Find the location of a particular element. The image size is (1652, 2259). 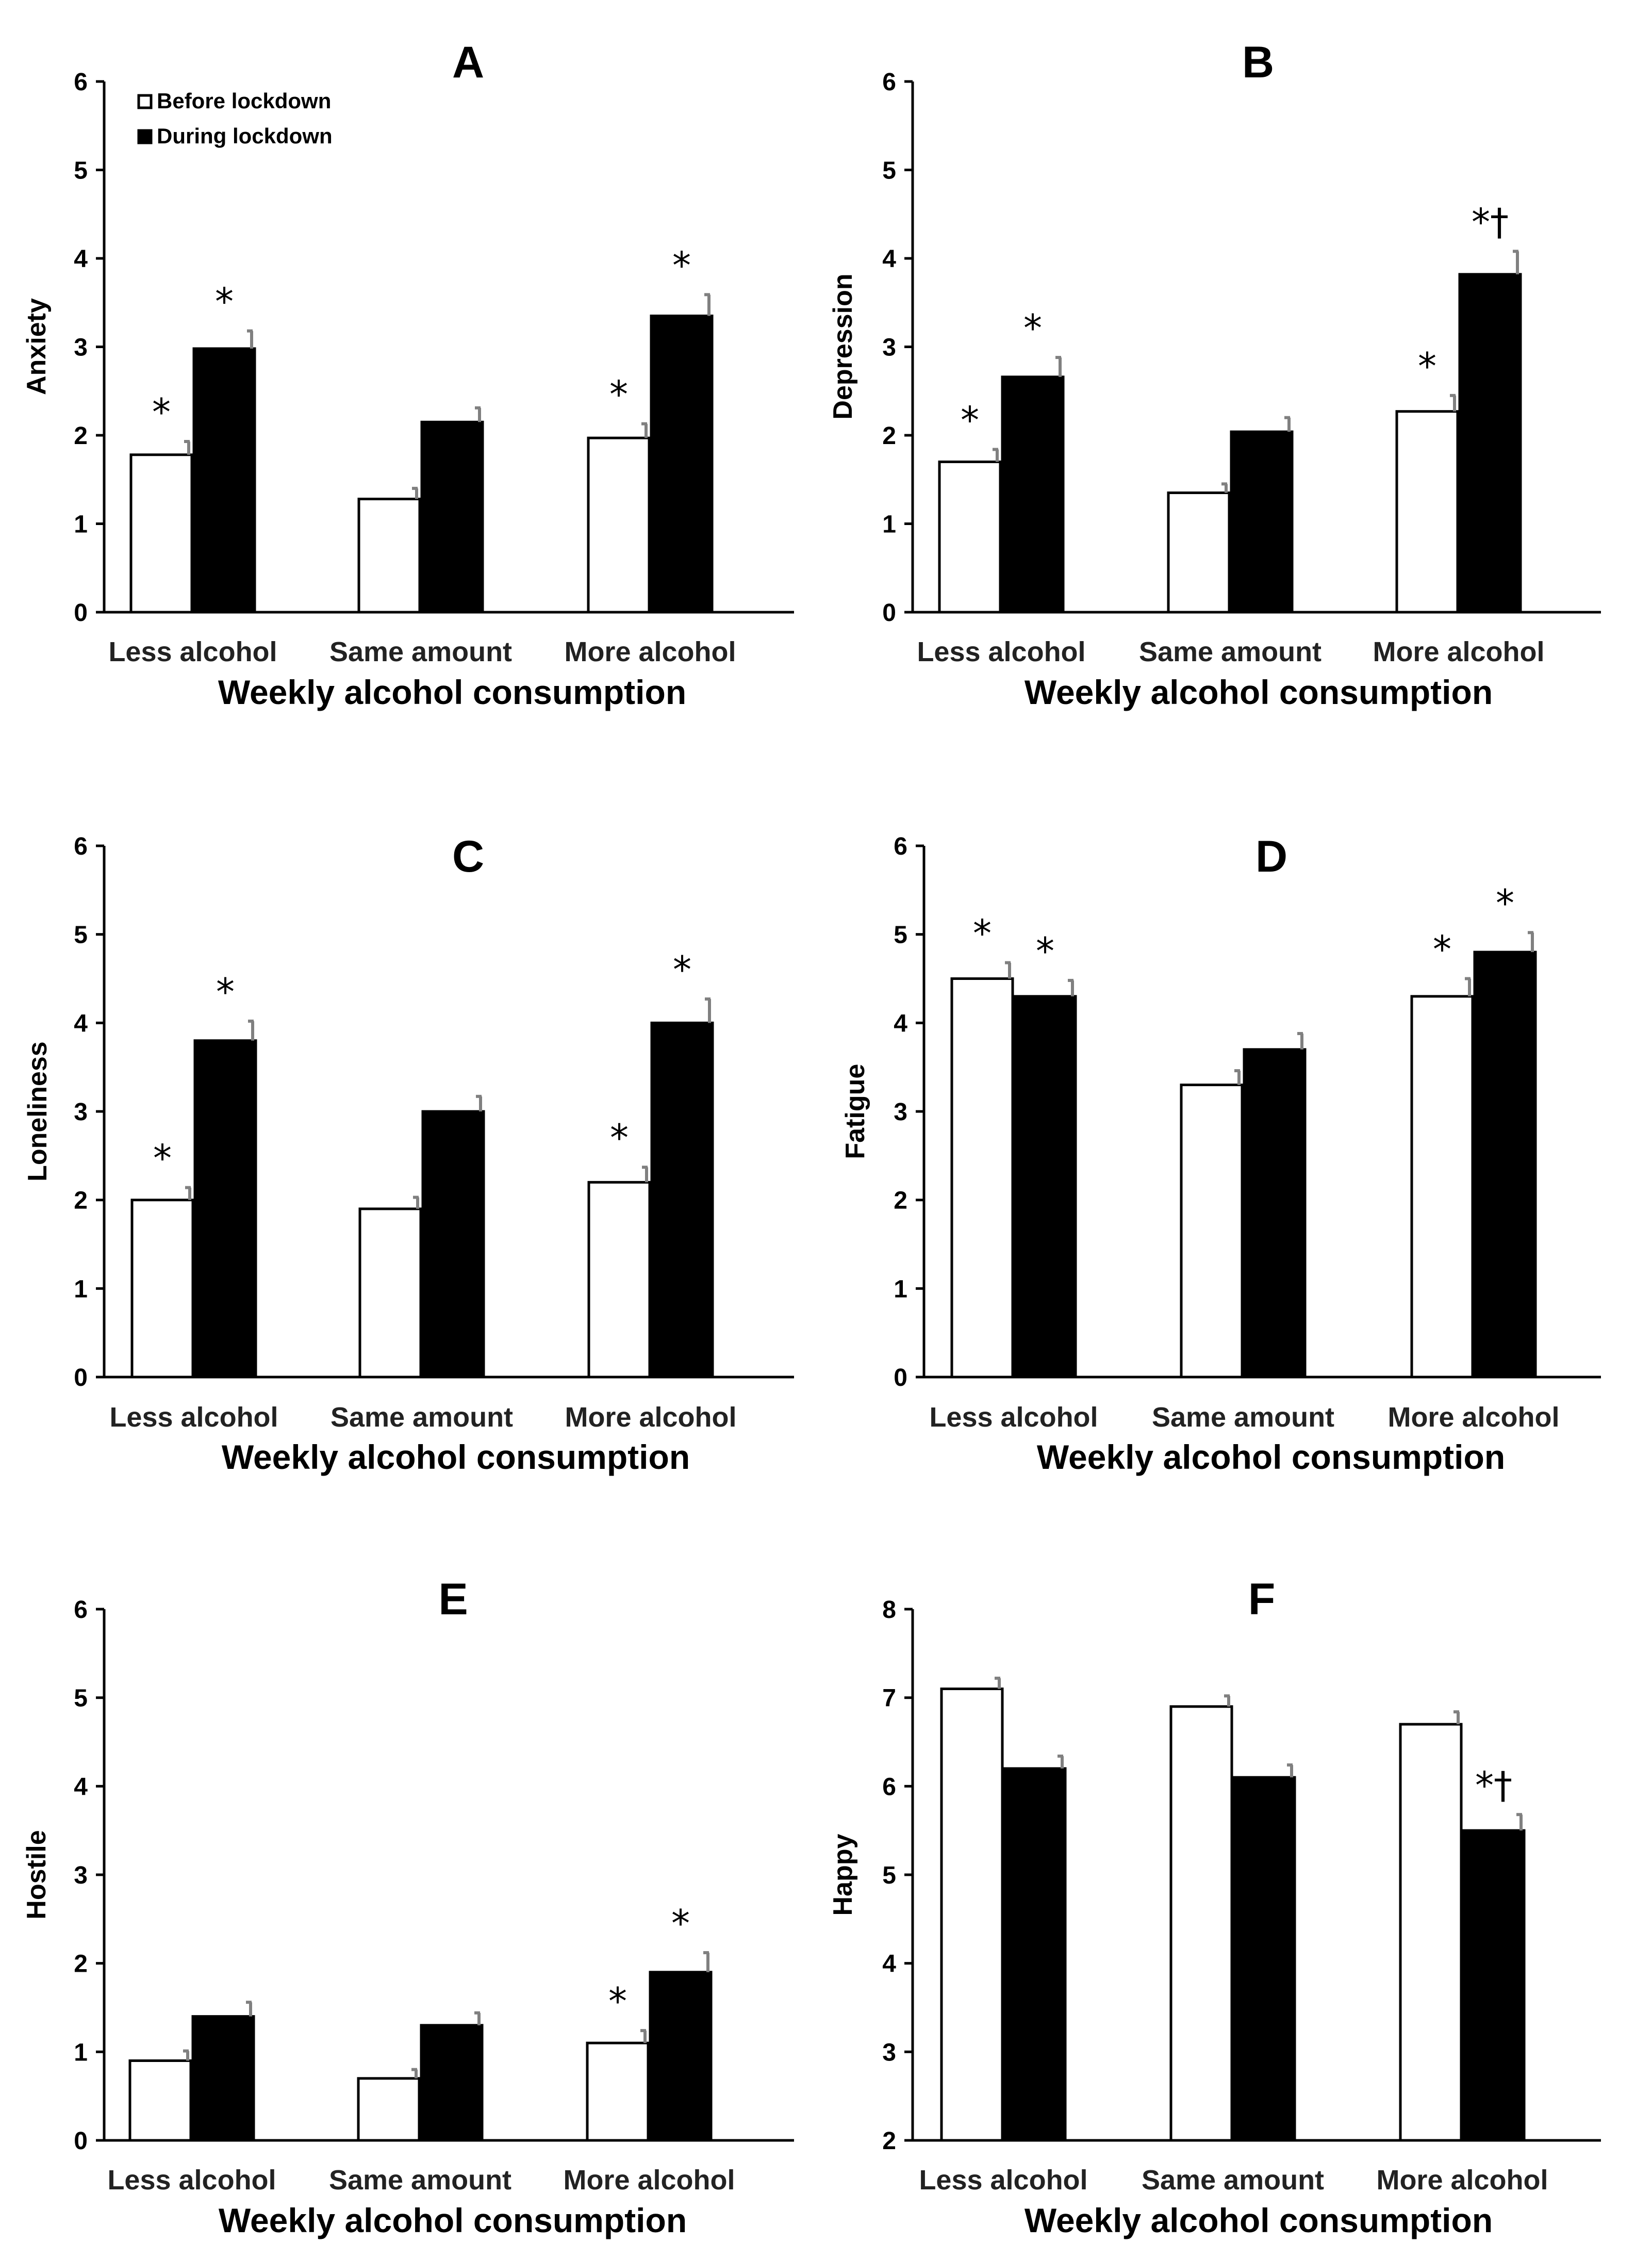

y-tick-label-c: 5 is located at coordinates (81, 936).